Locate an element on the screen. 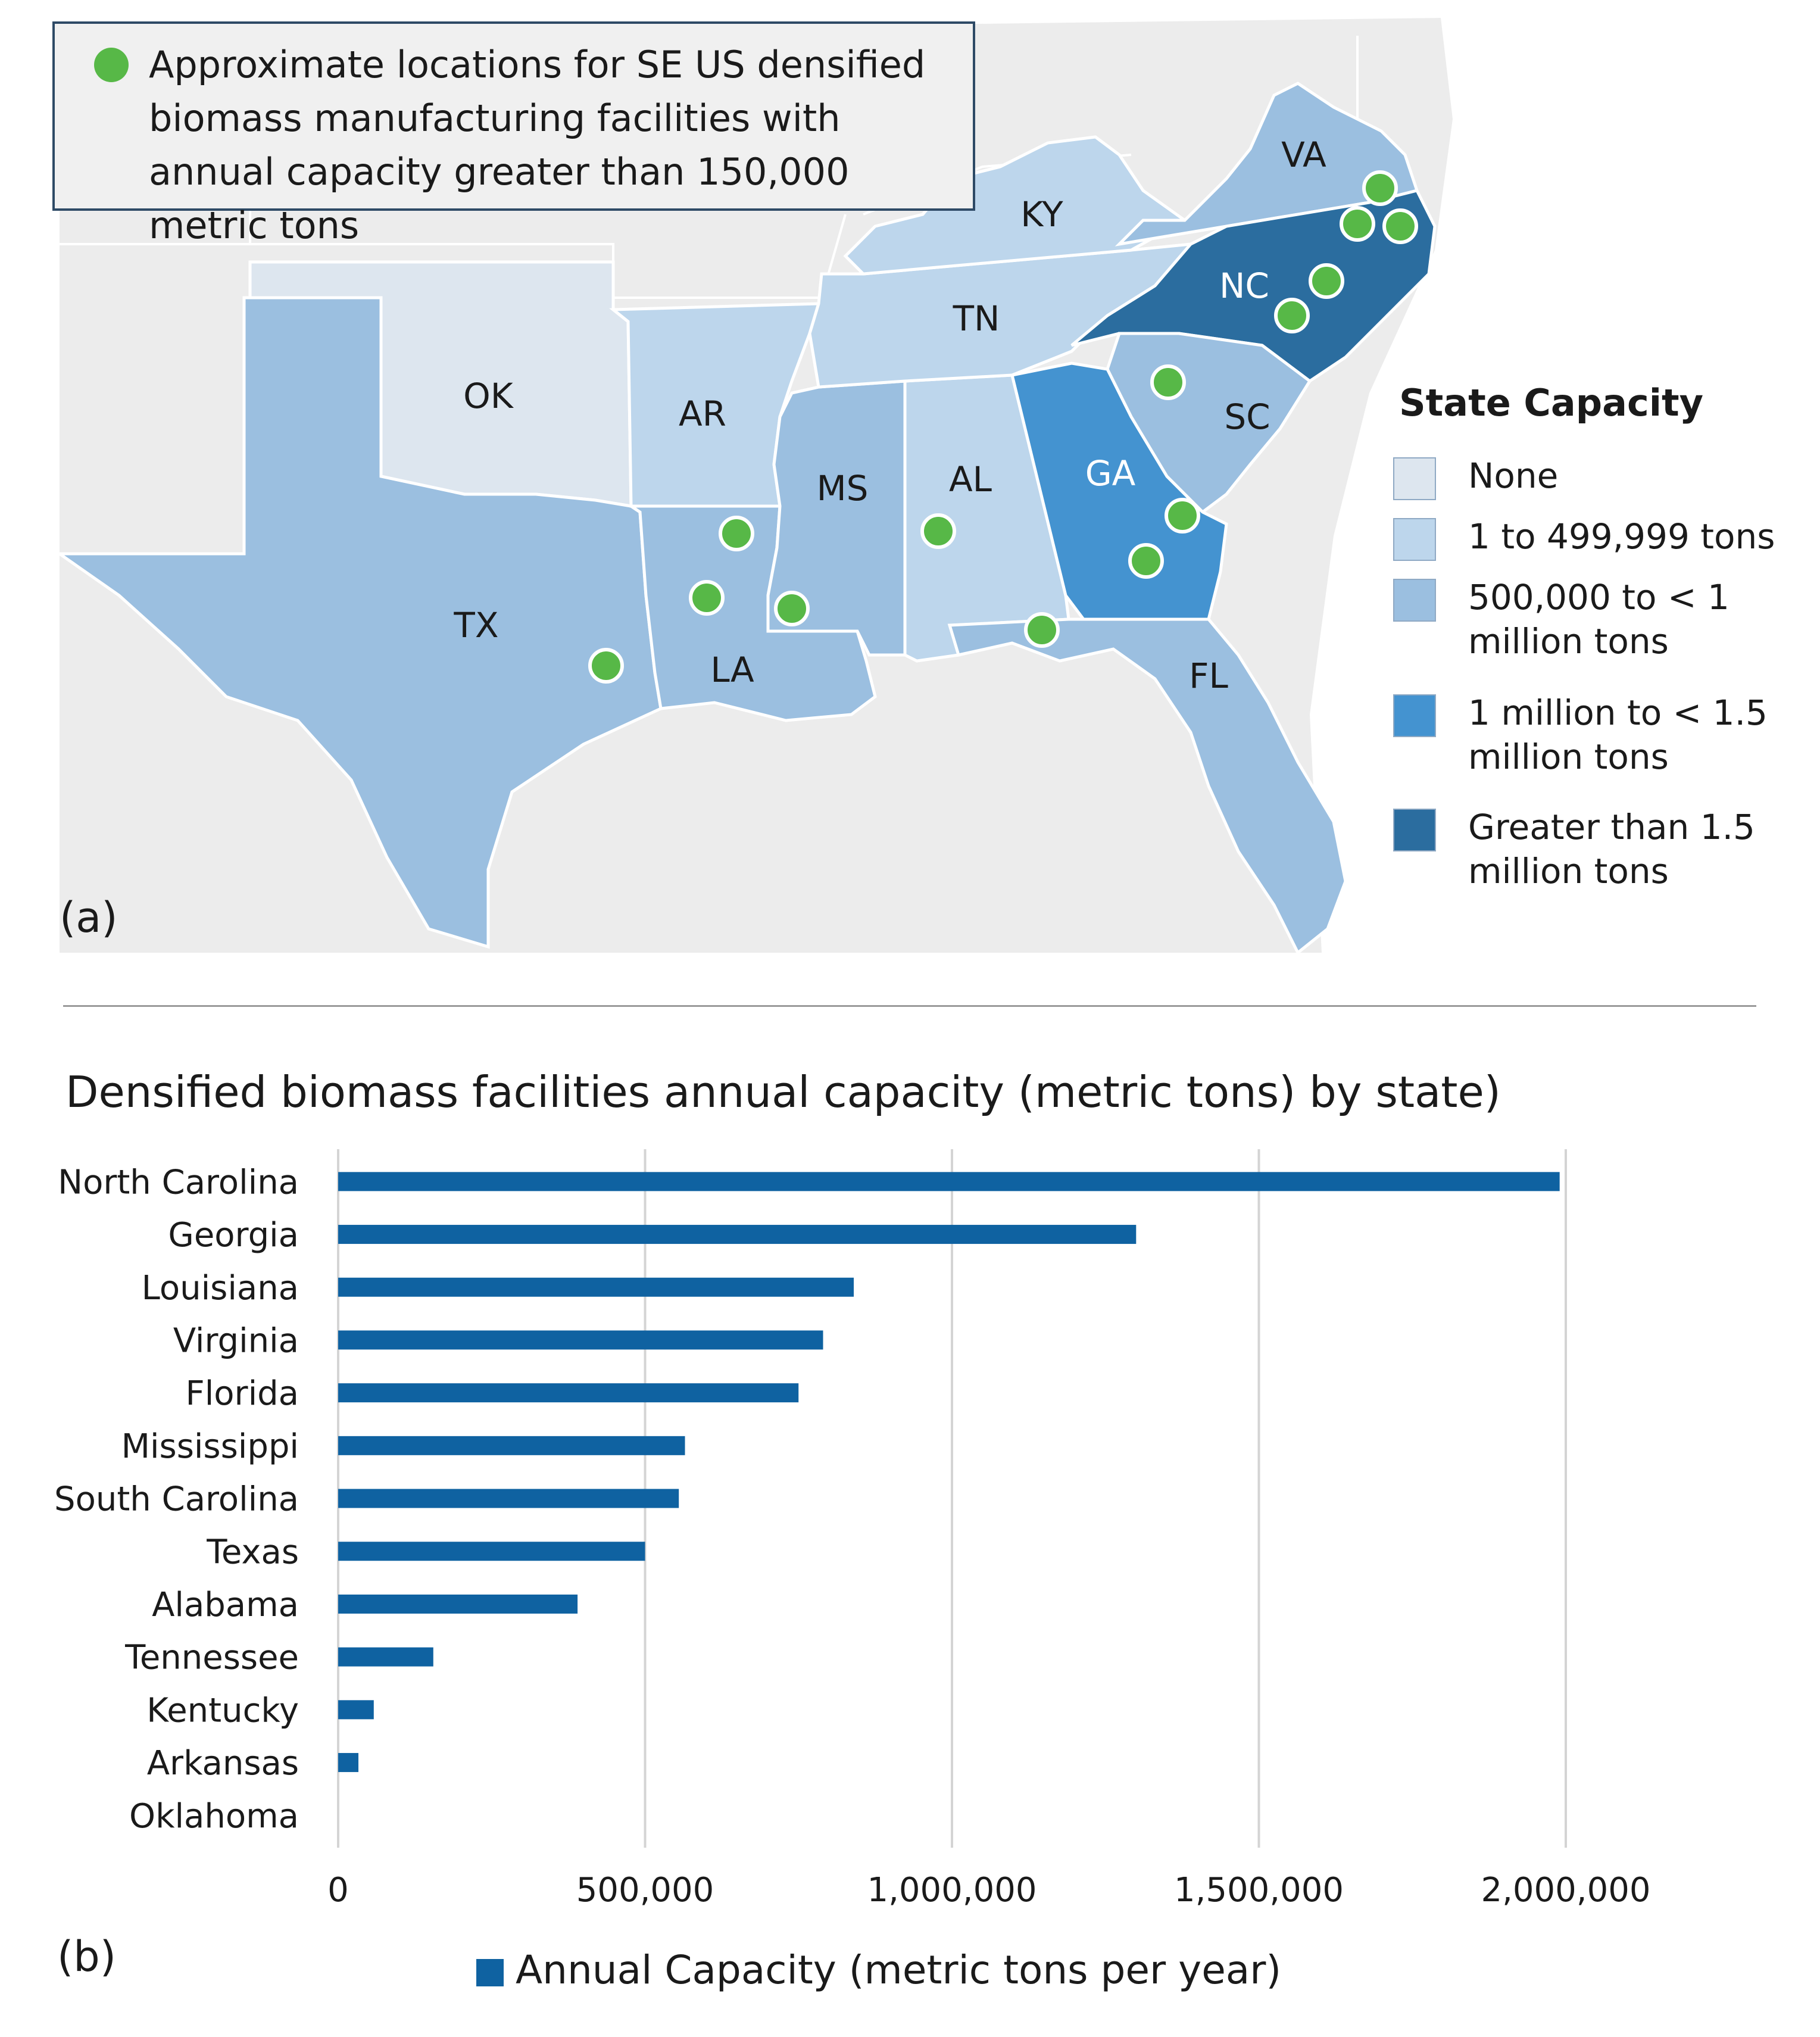  category-label: Alabama is located at coordinates (225, 1605).